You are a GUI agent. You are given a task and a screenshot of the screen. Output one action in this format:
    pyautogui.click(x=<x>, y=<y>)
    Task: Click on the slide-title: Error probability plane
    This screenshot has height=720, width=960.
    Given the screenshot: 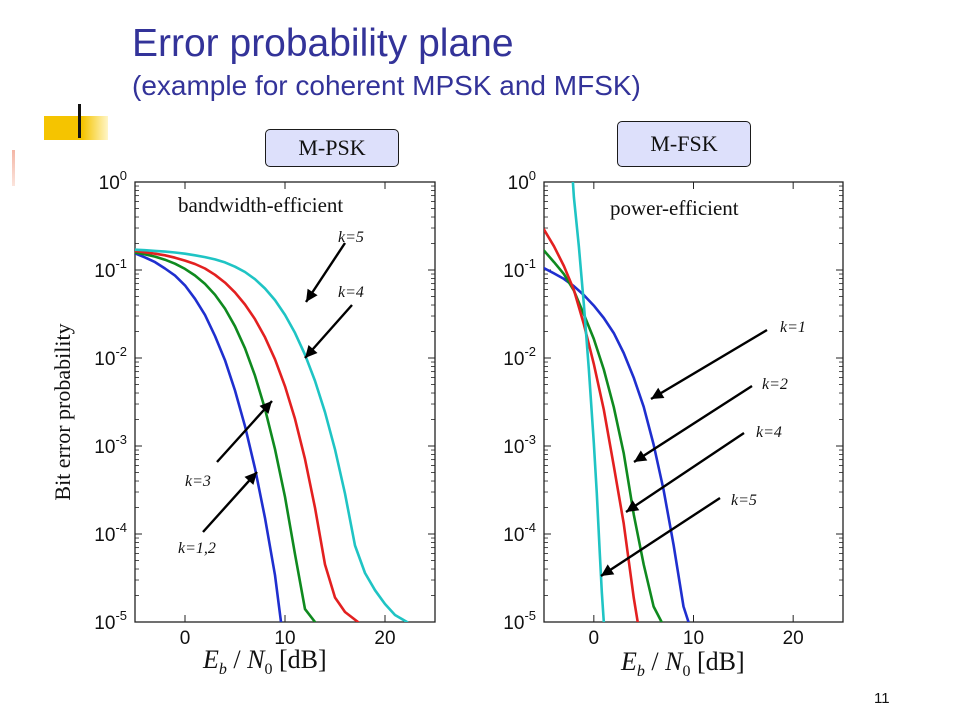 What is the action you would take?
    pyautogui.click(x=323, y=43)
    